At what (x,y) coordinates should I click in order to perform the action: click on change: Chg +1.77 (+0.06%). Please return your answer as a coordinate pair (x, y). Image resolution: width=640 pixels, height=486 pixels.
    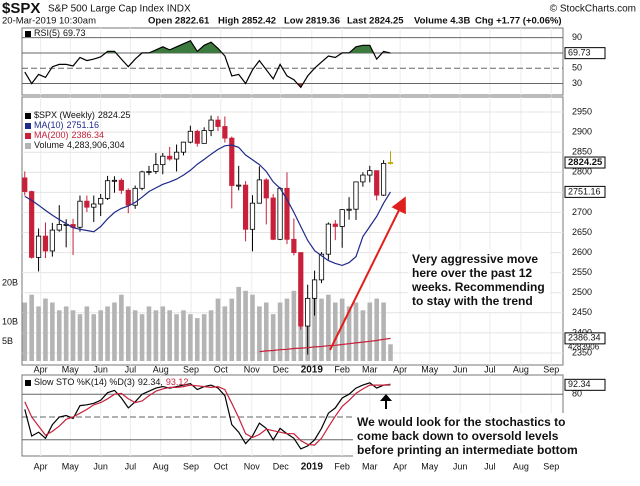
    Looking at the image, I should click on (518, 21).